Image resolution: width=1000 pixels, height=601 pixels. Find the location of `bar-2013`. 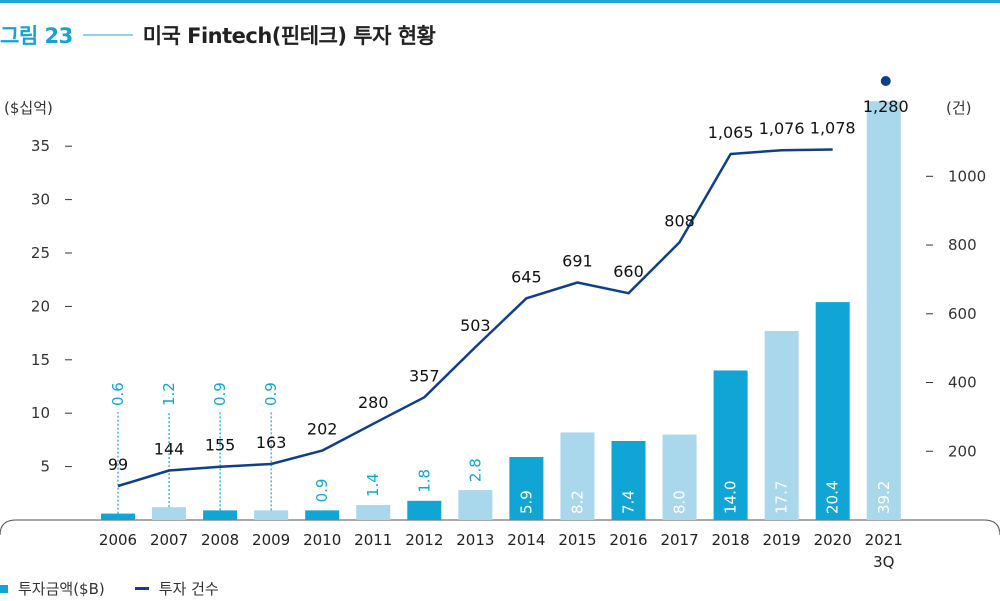

bar-2013 is located at coordinates (475, 505).